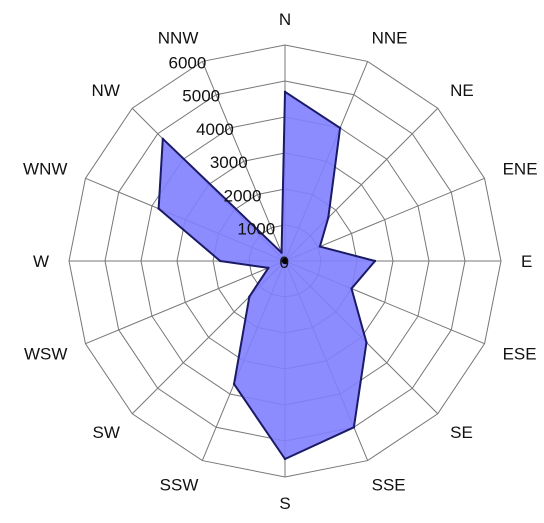 The width and height of the screenshot is (544, 523). Describe the element at coordinates (201, 96) in the screenshot. I see `radial-tick-5: 5000` at that location.